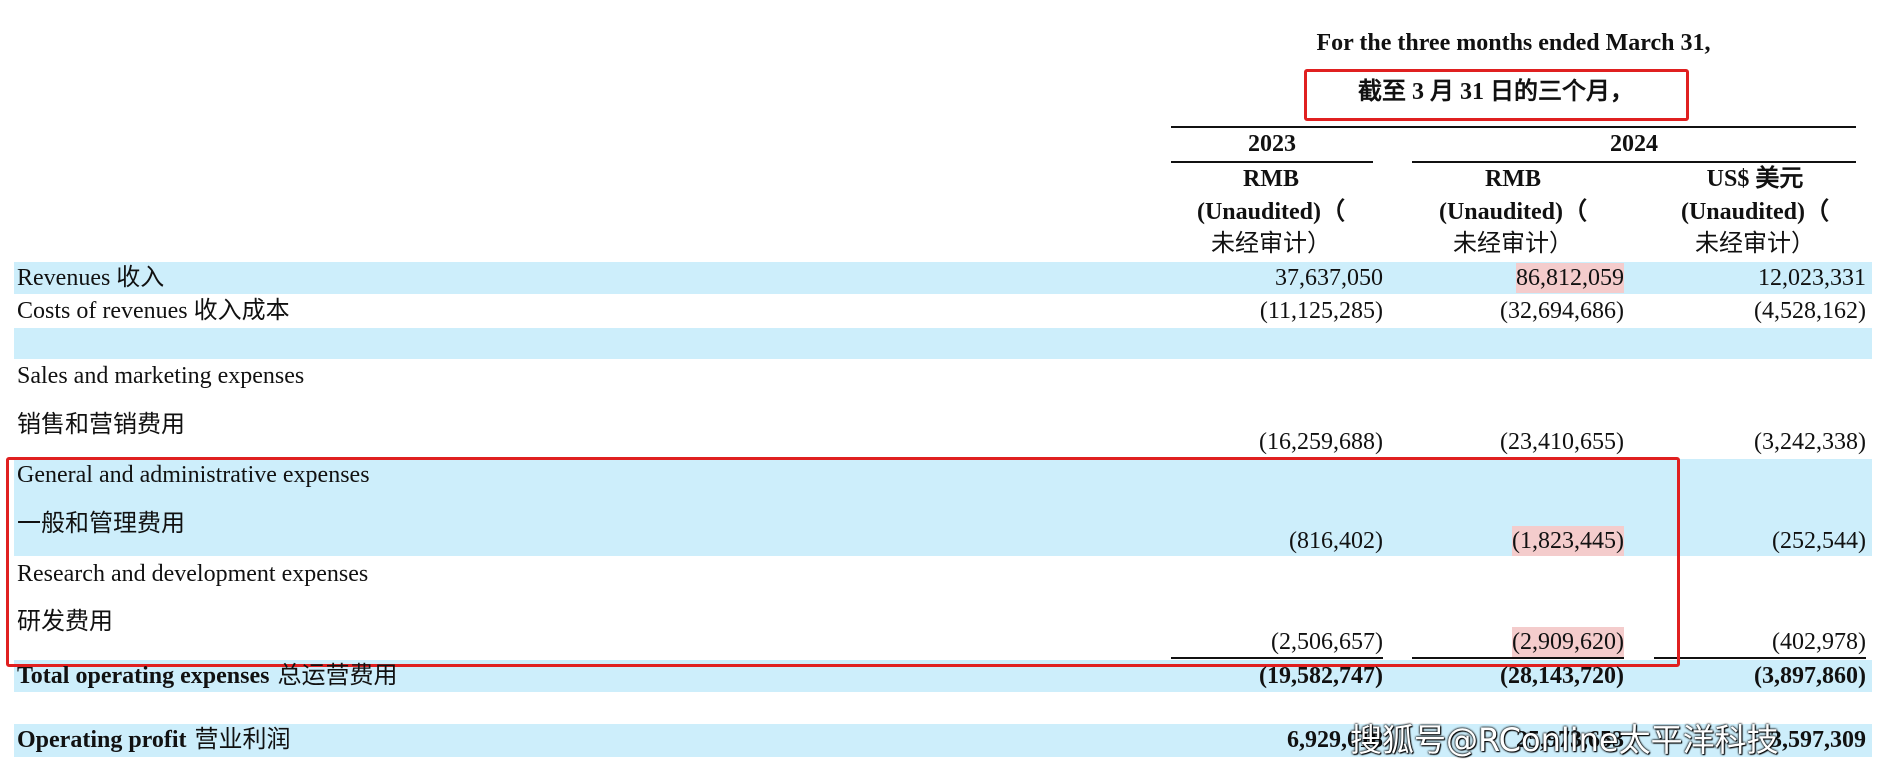 The width and height of the screenshot is (1884, 779). What do you see at coordinates (1819, 642) in the screenshot?
I see `cell-value: (402,978)` at bounding box center [1819, 642].